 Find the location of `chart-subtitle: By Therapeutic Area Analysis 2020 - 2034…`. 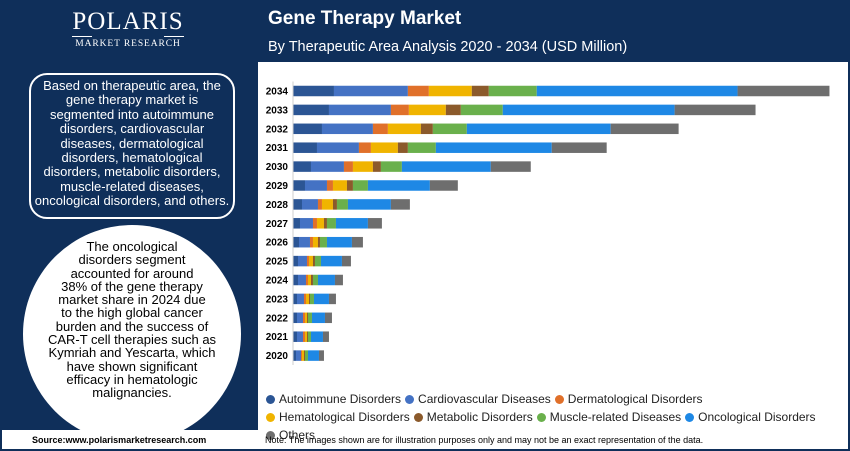

chart-subtitle: By Therapeutic Area Analysis 2020 - 2034… is located at coordinates (448, 47).